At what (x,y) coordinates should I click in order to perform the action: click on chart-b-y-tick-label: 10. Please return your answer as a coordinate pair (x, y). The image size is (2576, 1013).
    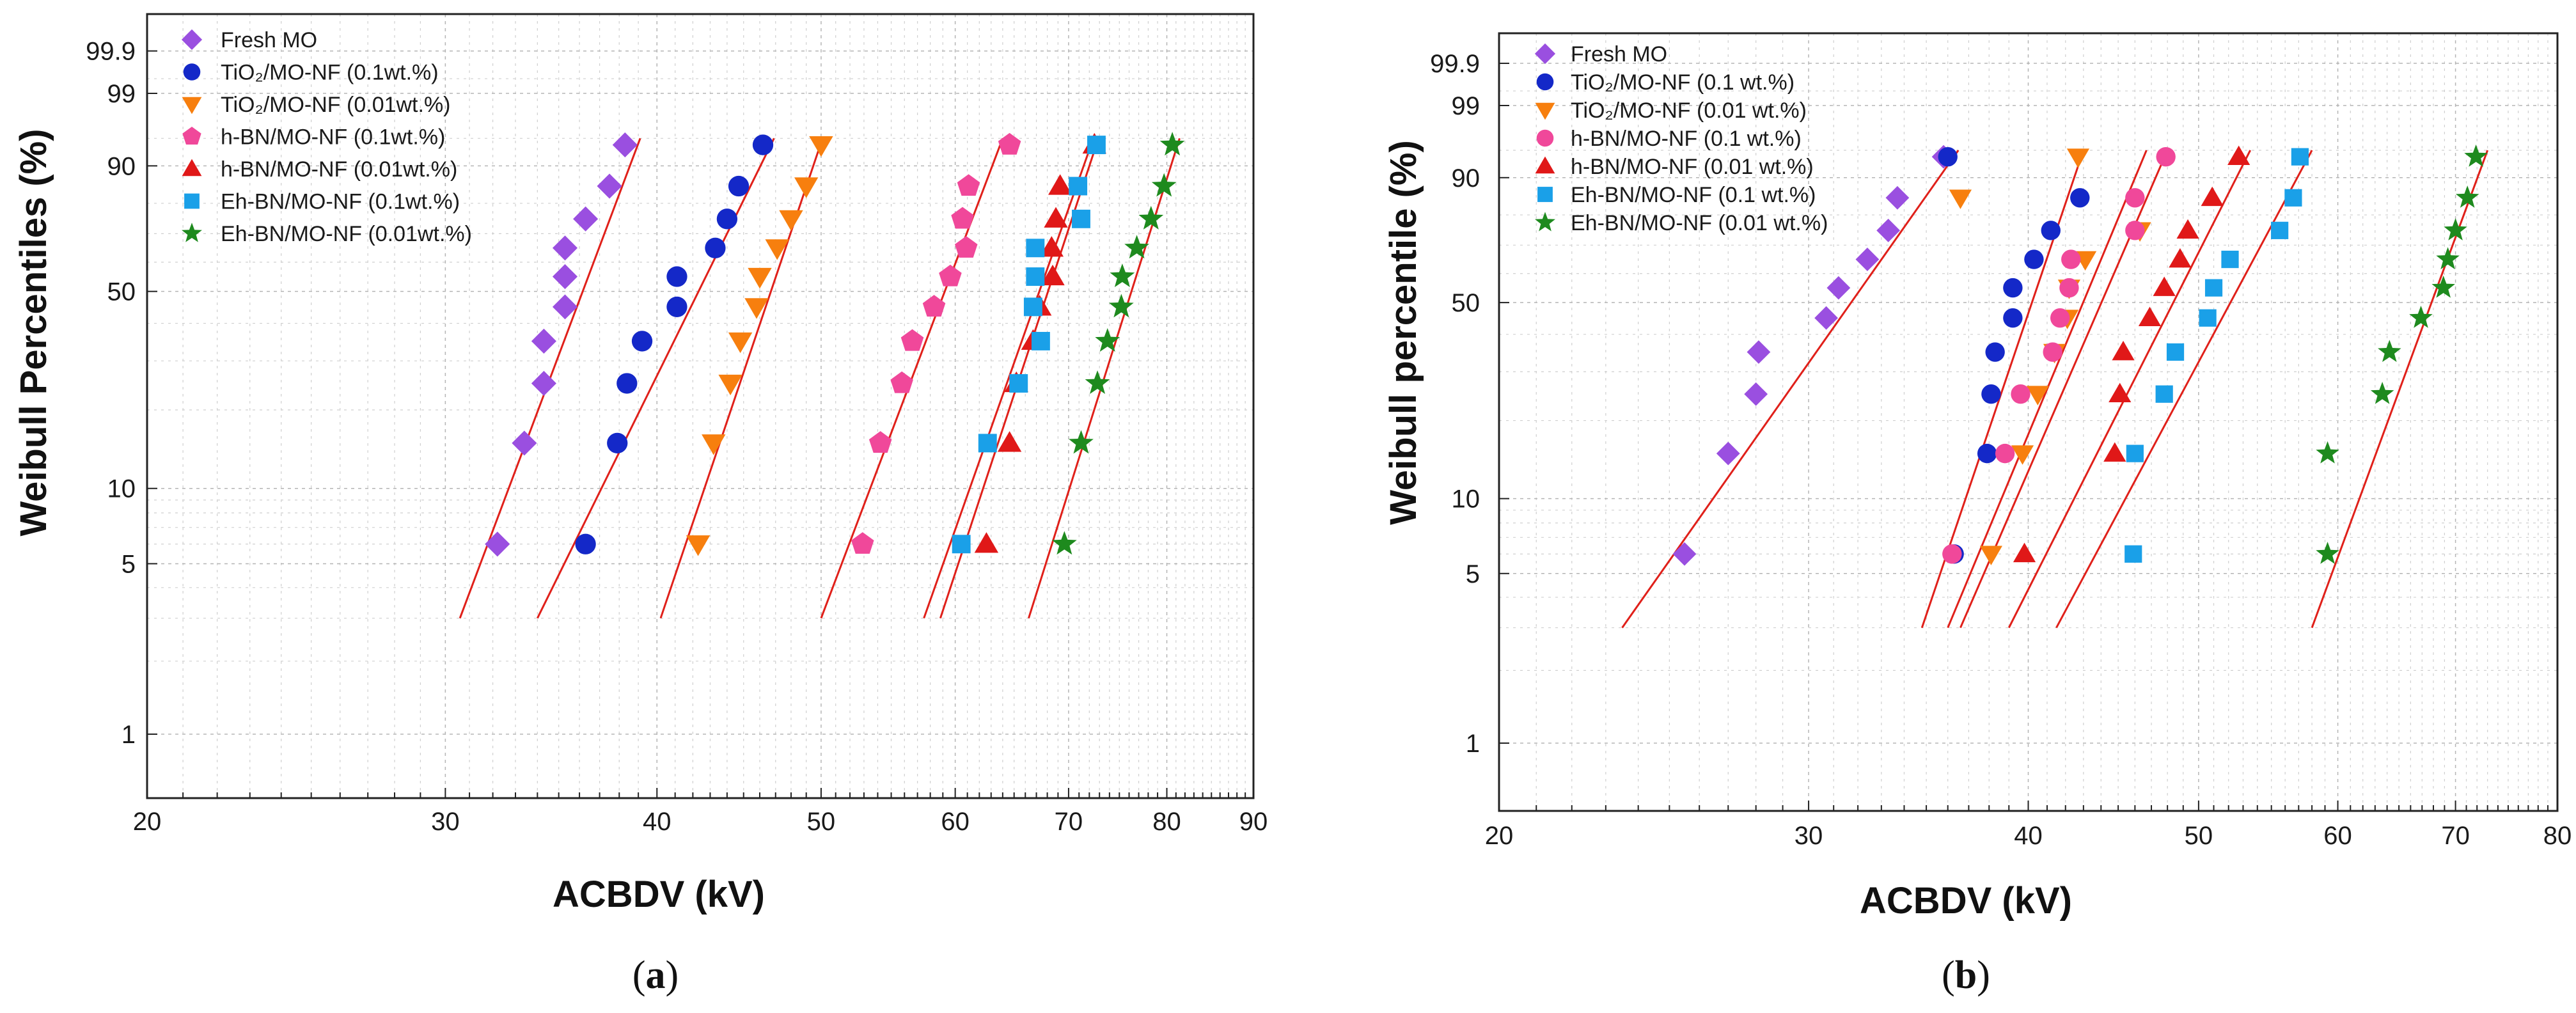
    Looking at the image, I should click on (1466, 499).